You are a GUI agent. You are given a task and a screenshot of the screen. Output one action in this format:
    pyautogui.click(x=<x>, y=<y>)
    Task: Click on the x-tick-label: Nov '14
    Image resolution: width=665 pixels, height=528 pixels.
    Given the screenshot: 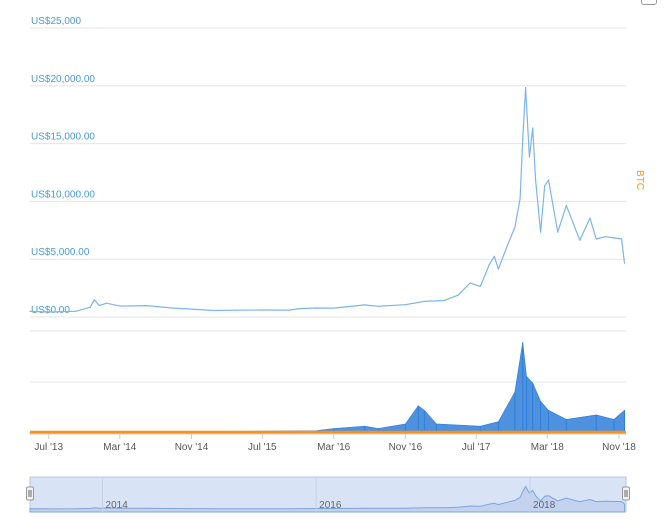 What is the action you would take?
    pyautogui.click(x=192, y=447)
    